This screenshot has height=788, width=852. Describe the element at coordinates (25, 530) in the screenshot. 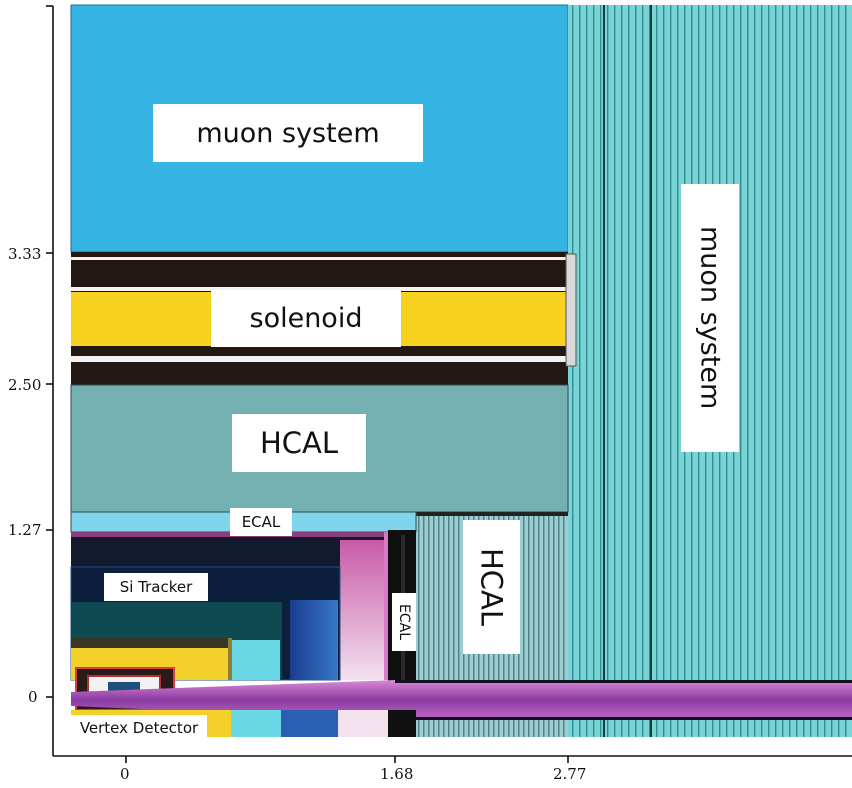

I see `y-tick-label: 1.27` at that location.